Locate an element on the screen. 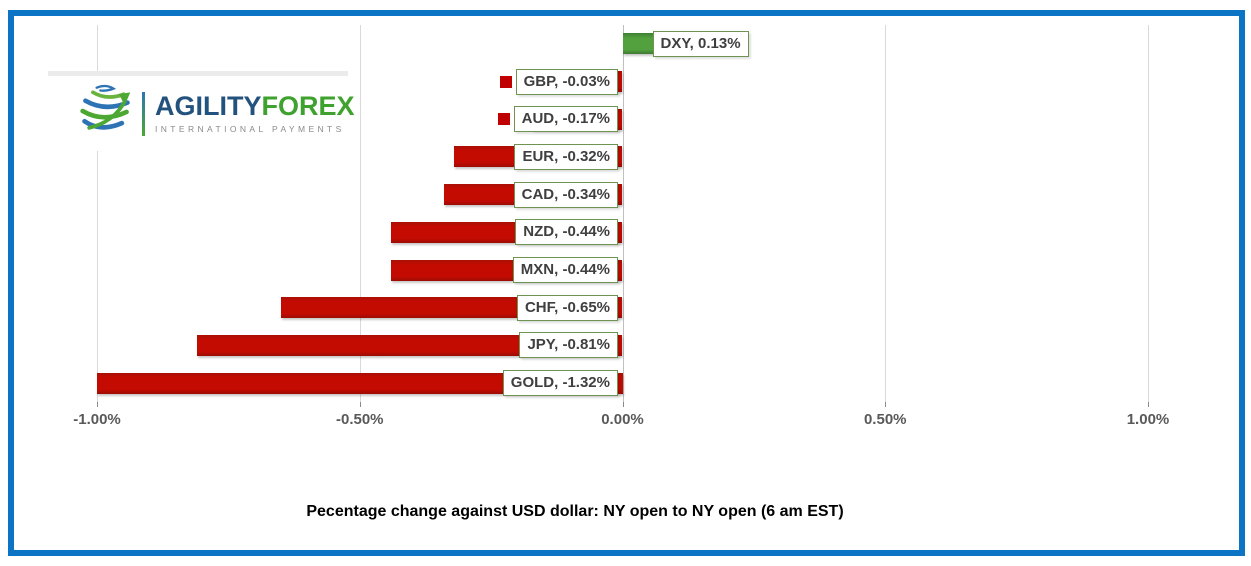 The height and width of the screenshot is (566, 1251). axis-tickmark-0.00% is located at coordinates (623, 404).